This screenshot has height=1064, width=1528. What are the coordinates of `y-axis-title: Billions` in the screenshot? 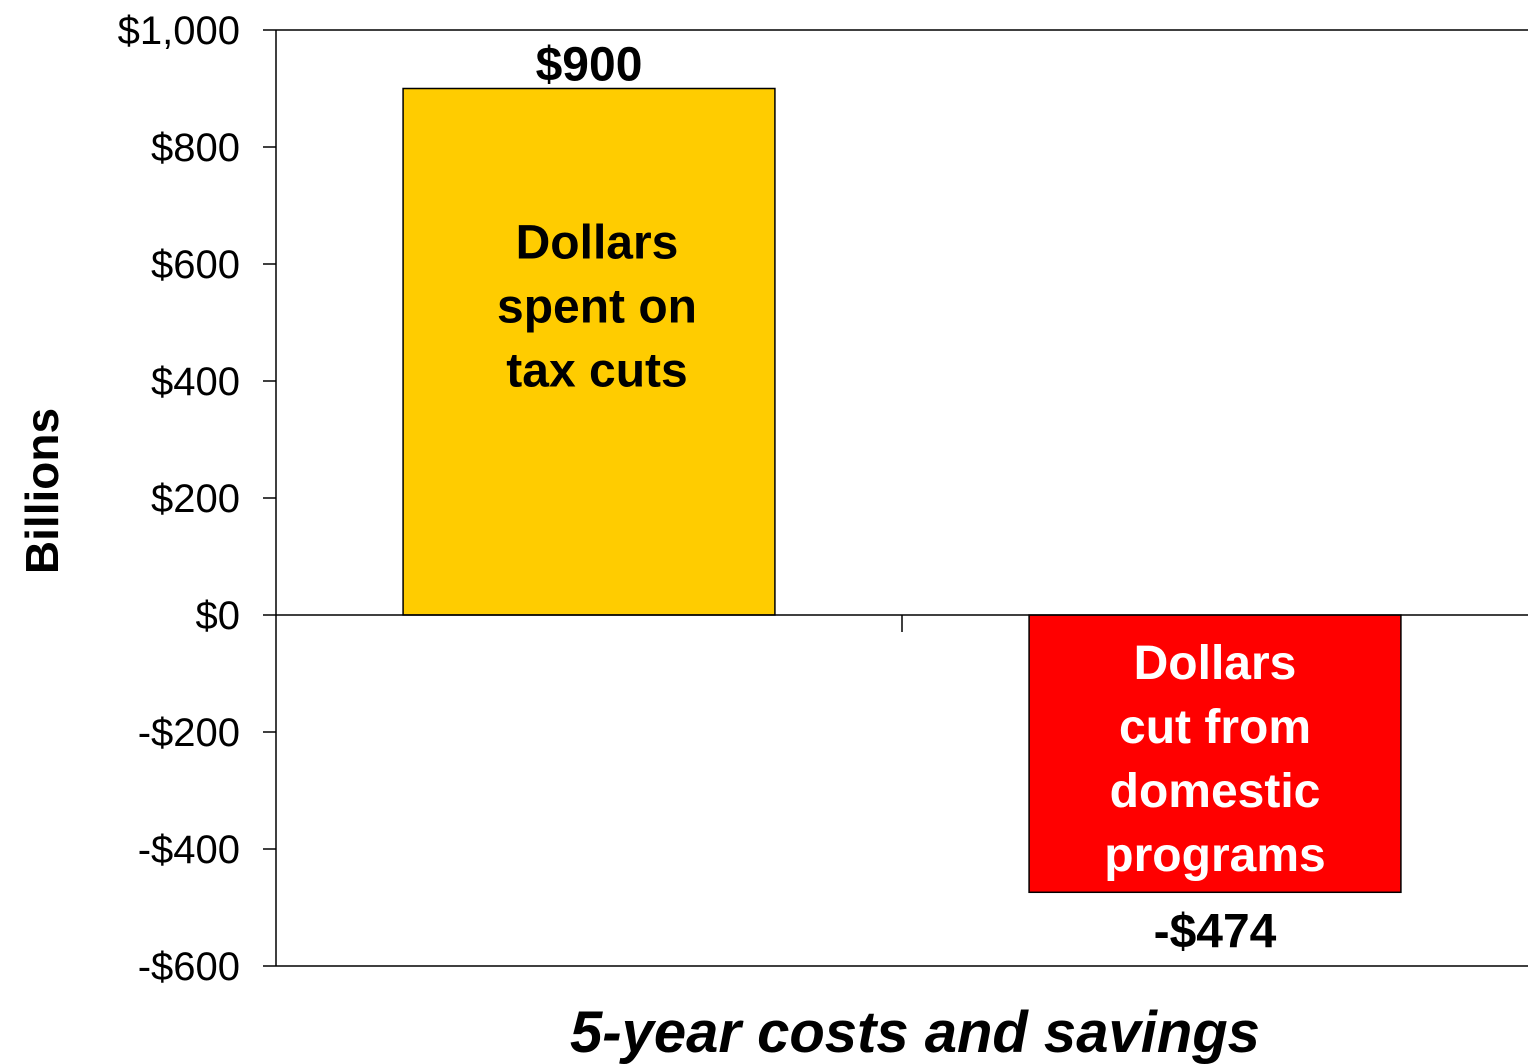 It's located at (42, 491).